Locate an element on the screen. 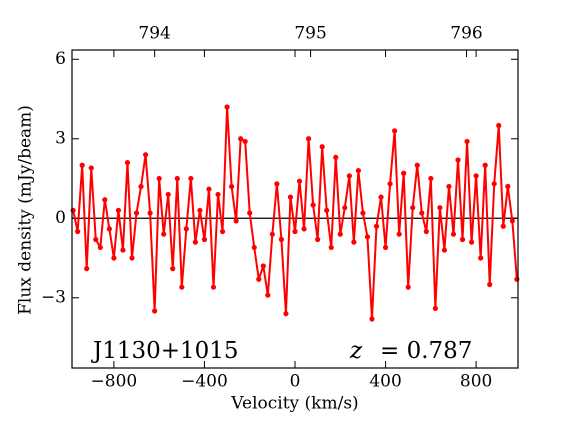 This screenshot has width=576, height=421. y-tick-label: 0 is located at coordinates (60, 218).